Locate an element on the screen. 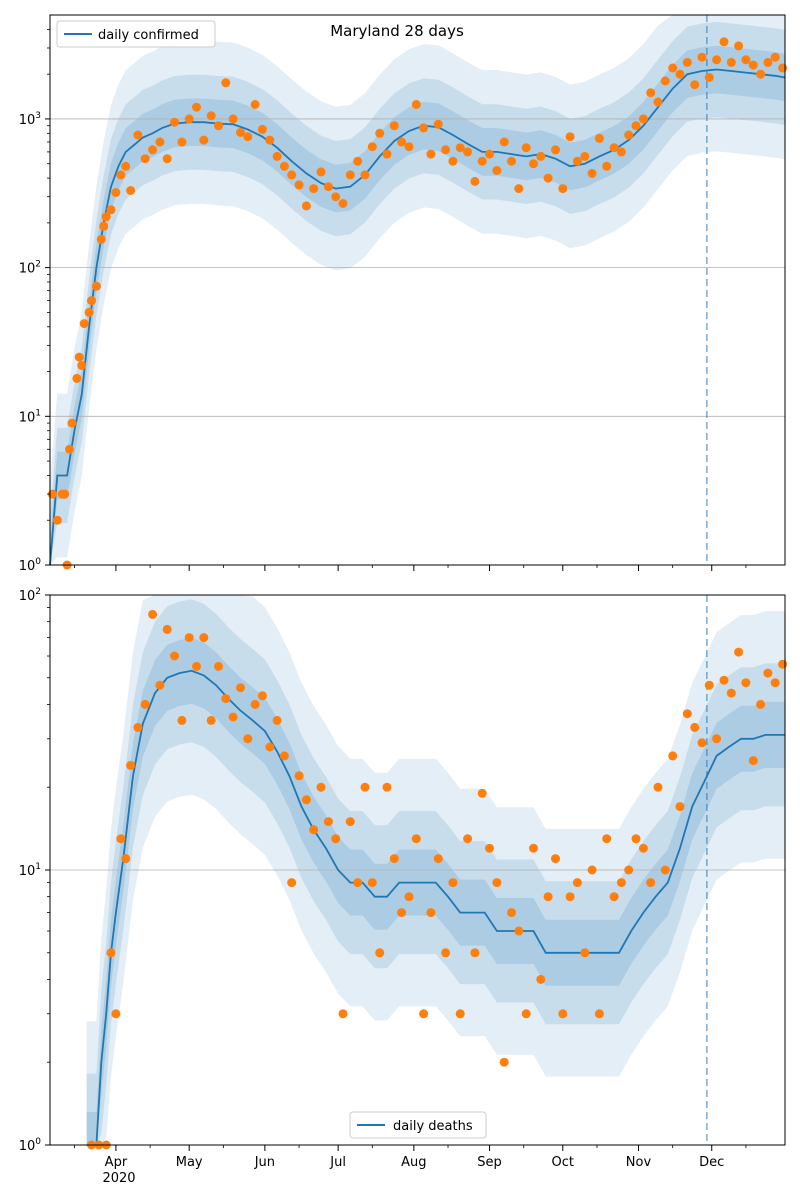 This screenshot has height=1200, width=800. x-tick-label: Sep is located at coordinates (489, 1162).